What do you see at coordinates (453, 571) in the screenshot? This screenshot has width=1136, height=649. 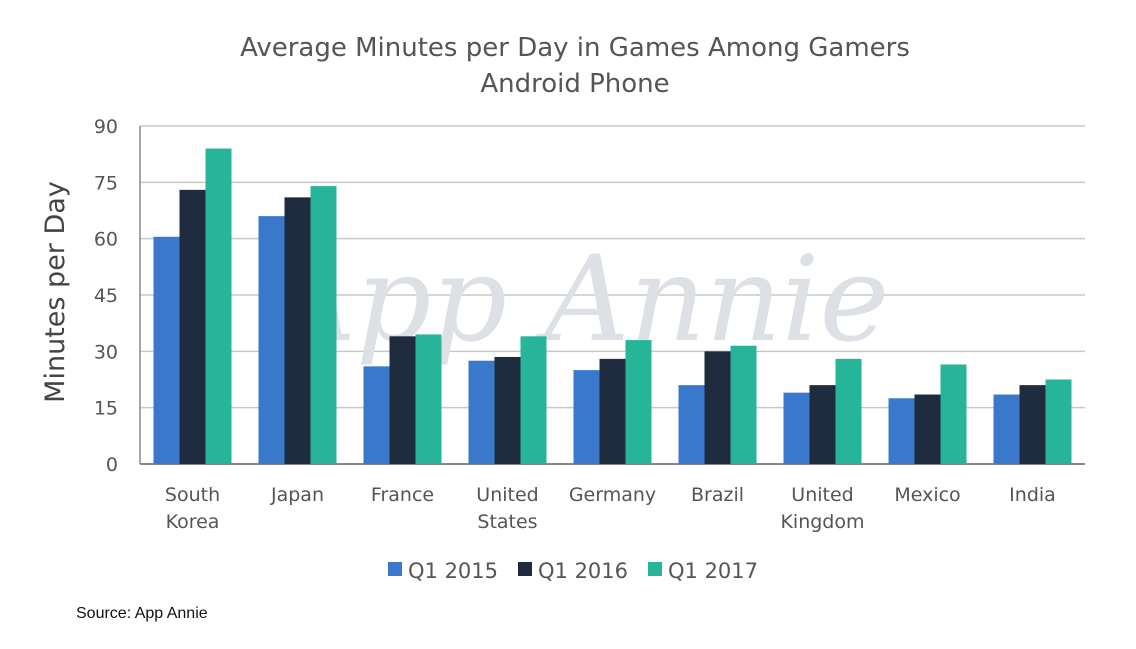 I see `legend-label: Q1 2015` at bounding box center [453, 571].